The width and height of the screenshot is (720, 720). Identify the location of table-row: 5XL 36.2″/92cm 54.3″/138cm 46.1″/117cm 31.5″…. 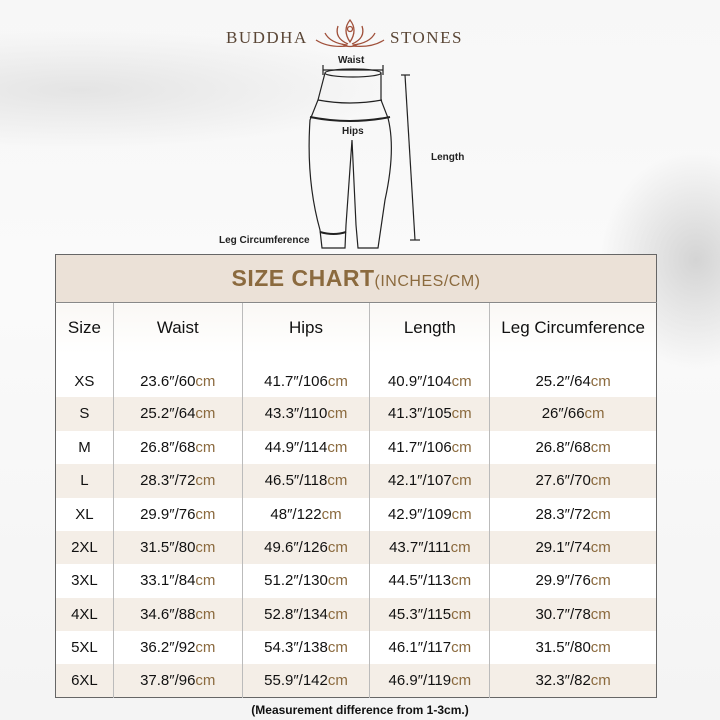
(356, 647).